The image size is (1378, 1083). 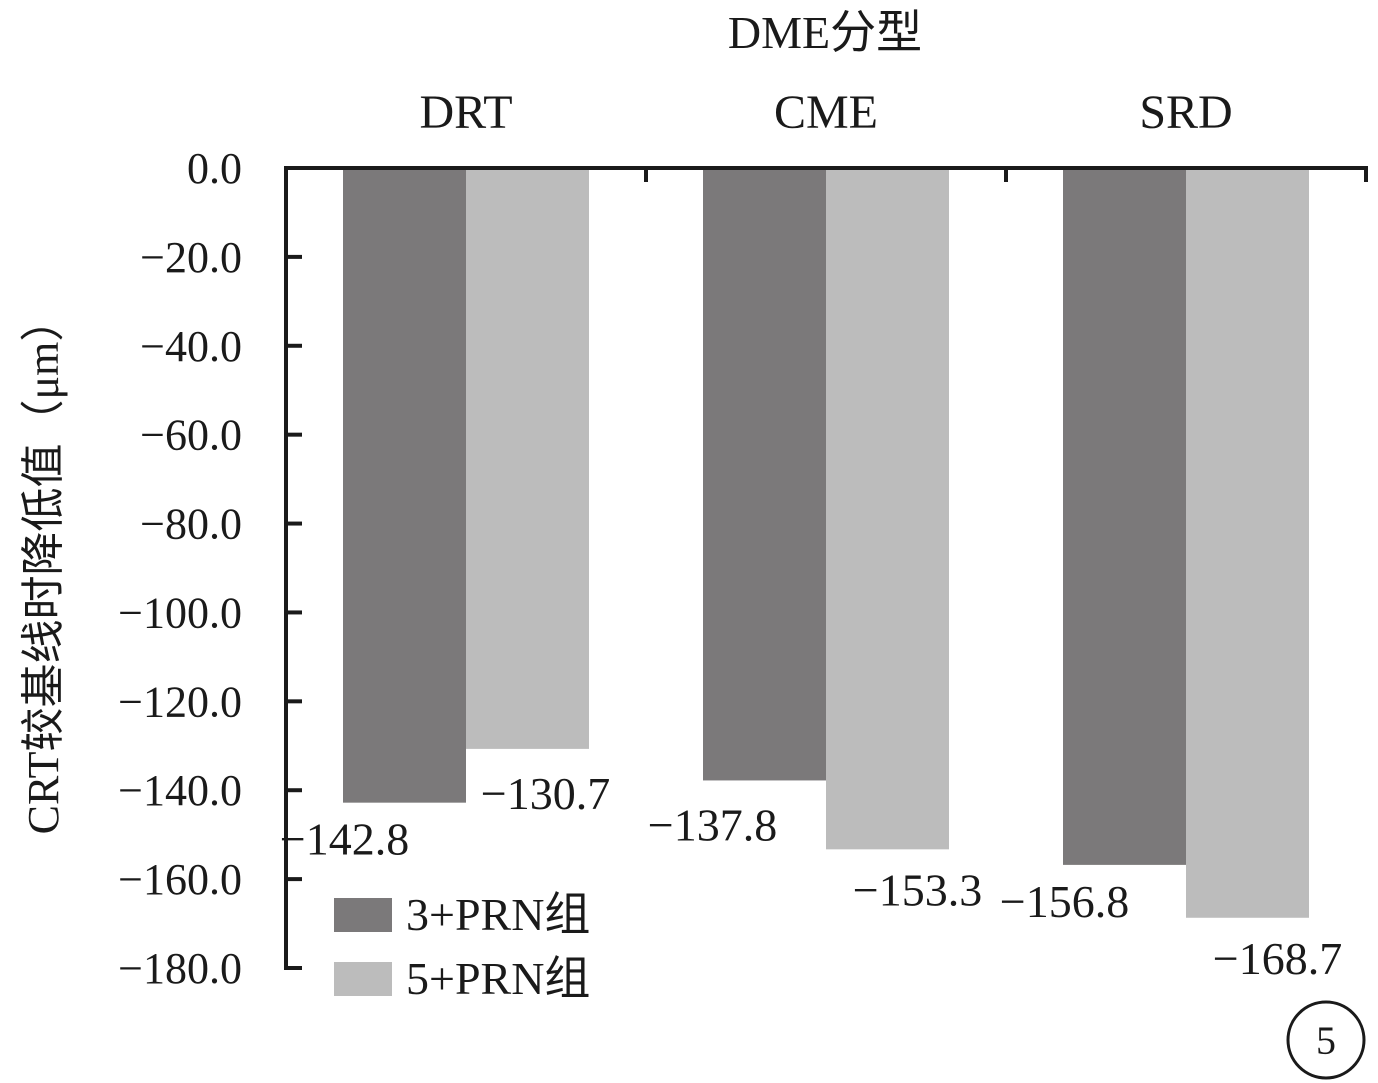 I want to click on legend: 3+PRN组 5+PRN组, so click(x=462, y=946).